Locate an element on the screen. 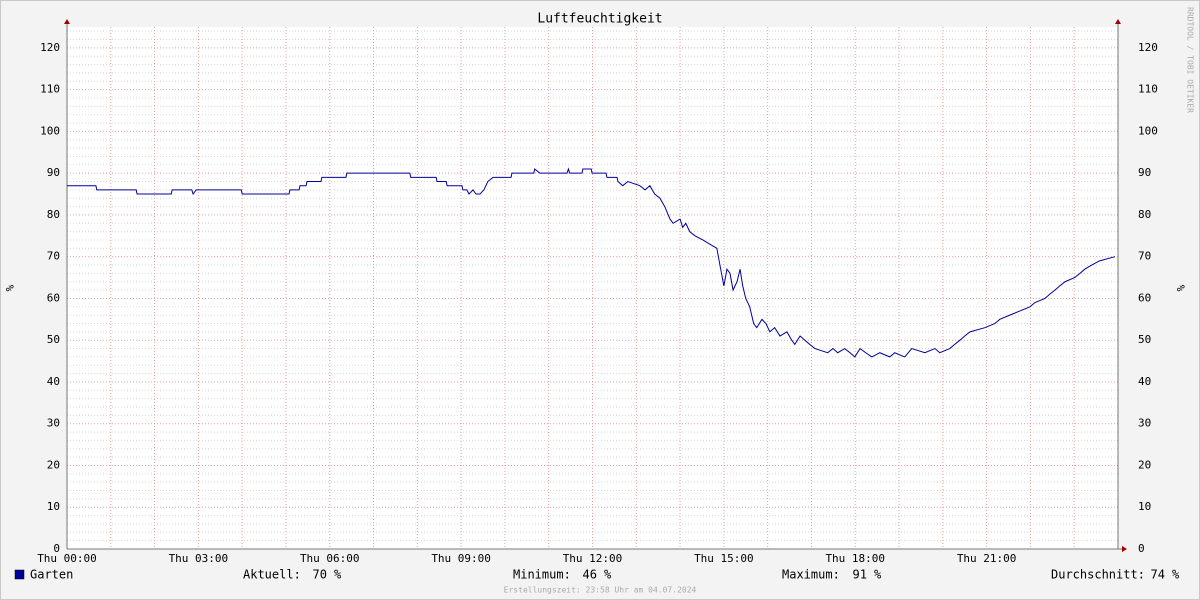  y-tick-label-right: 40 is located at coordinates (1144, 381).